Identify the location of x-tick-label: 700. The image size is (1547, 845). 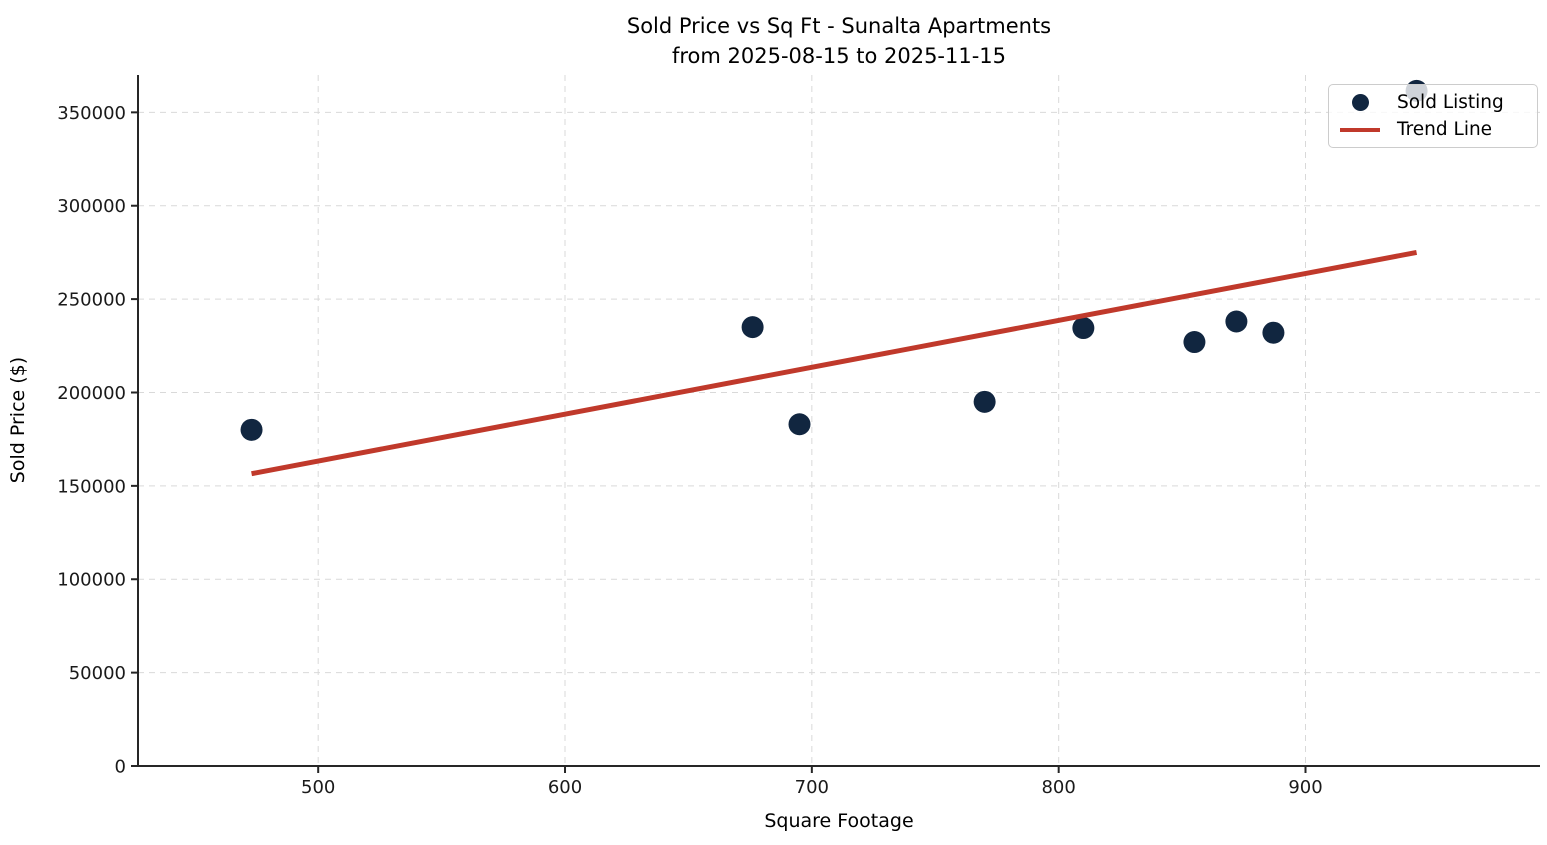
(812, 787).